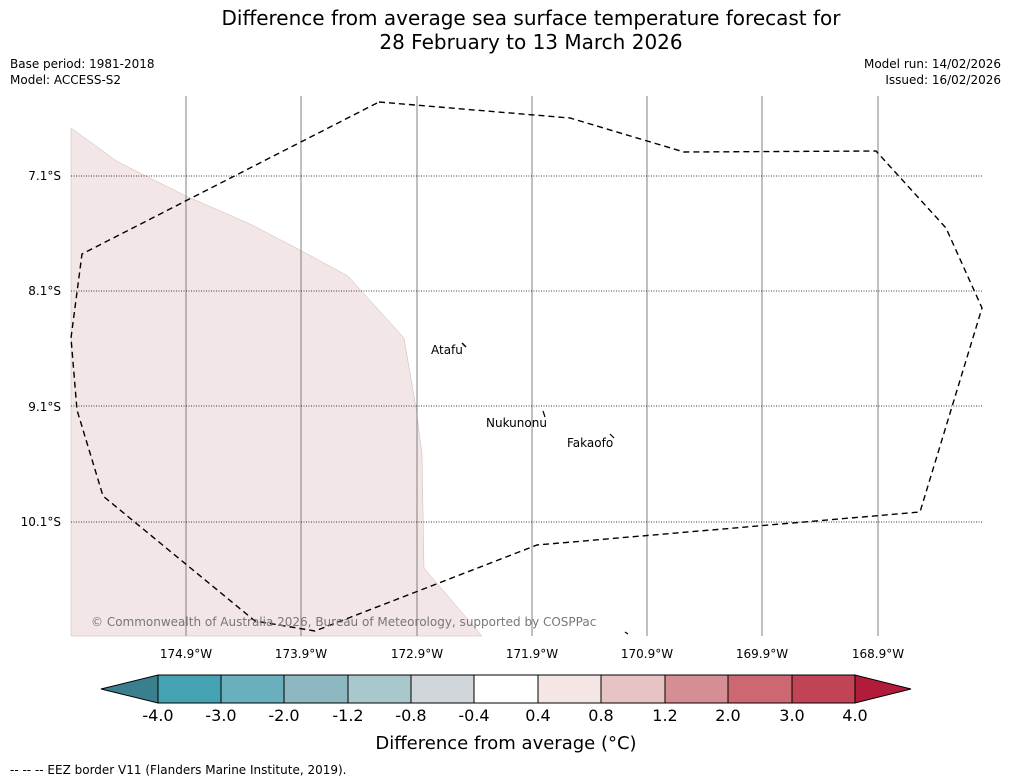 Image resolution: width=1011 pixels, height=781 pixels. What do you see at coordinates (505, 743) in the screenshot?
I see `colorbar-label: Difference from average (°C)` at bounding box center [505, 743].